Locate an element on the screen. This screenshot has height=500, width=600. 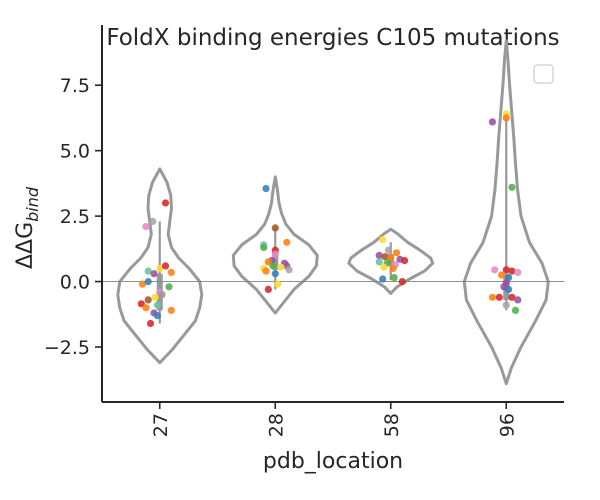
x-tick-label-27: 27 is located at coordinates (161, 425).